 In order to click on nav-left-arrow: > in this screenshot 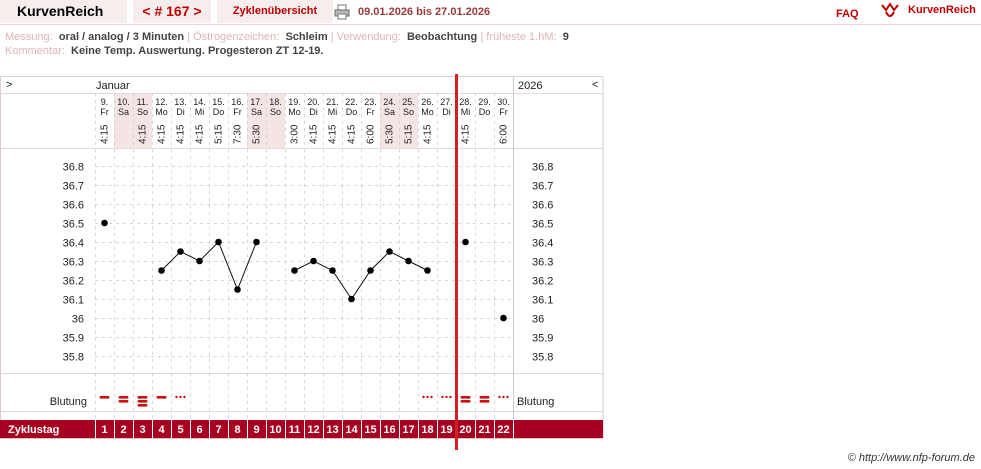, I will do `click(9, 85)`.